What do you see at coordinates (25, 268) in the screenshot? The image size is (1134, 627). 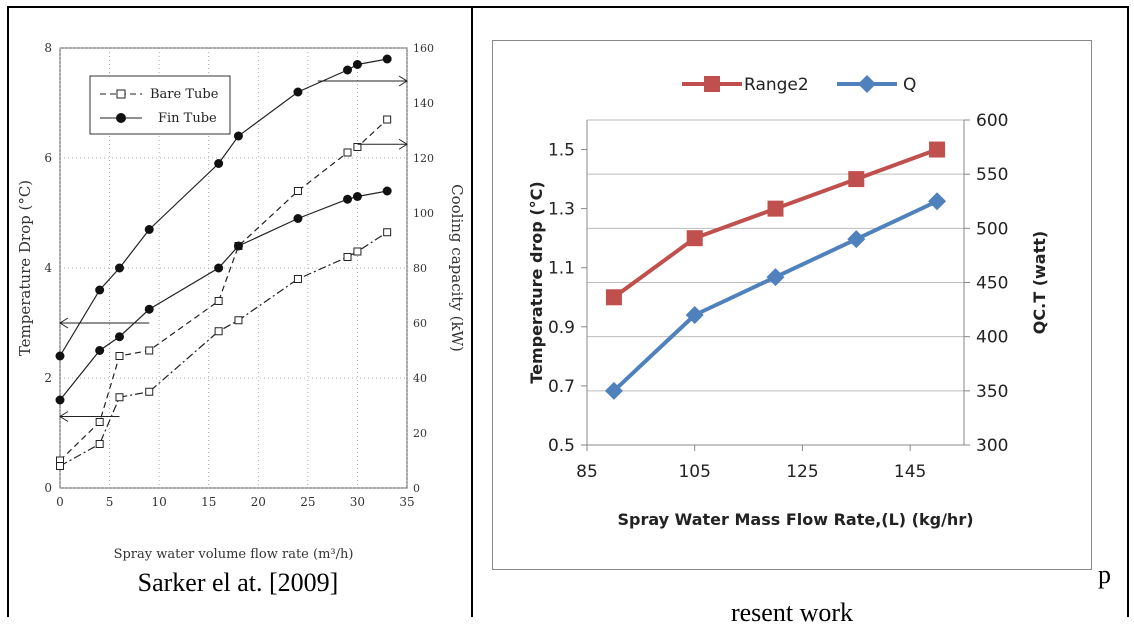 I see `y-axis-label: Temperature Drop (°C)` at bounding box center [25, 268].